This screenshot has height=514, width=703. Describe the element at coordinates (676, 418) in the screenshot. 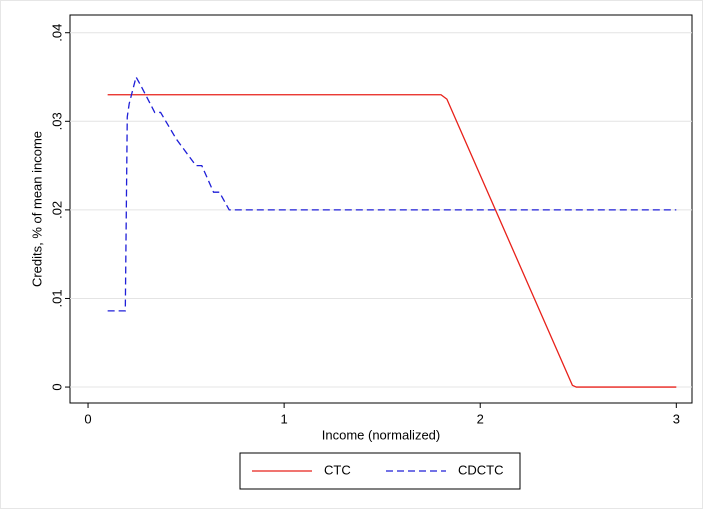

I see `x-tick-label: 3` at that location.